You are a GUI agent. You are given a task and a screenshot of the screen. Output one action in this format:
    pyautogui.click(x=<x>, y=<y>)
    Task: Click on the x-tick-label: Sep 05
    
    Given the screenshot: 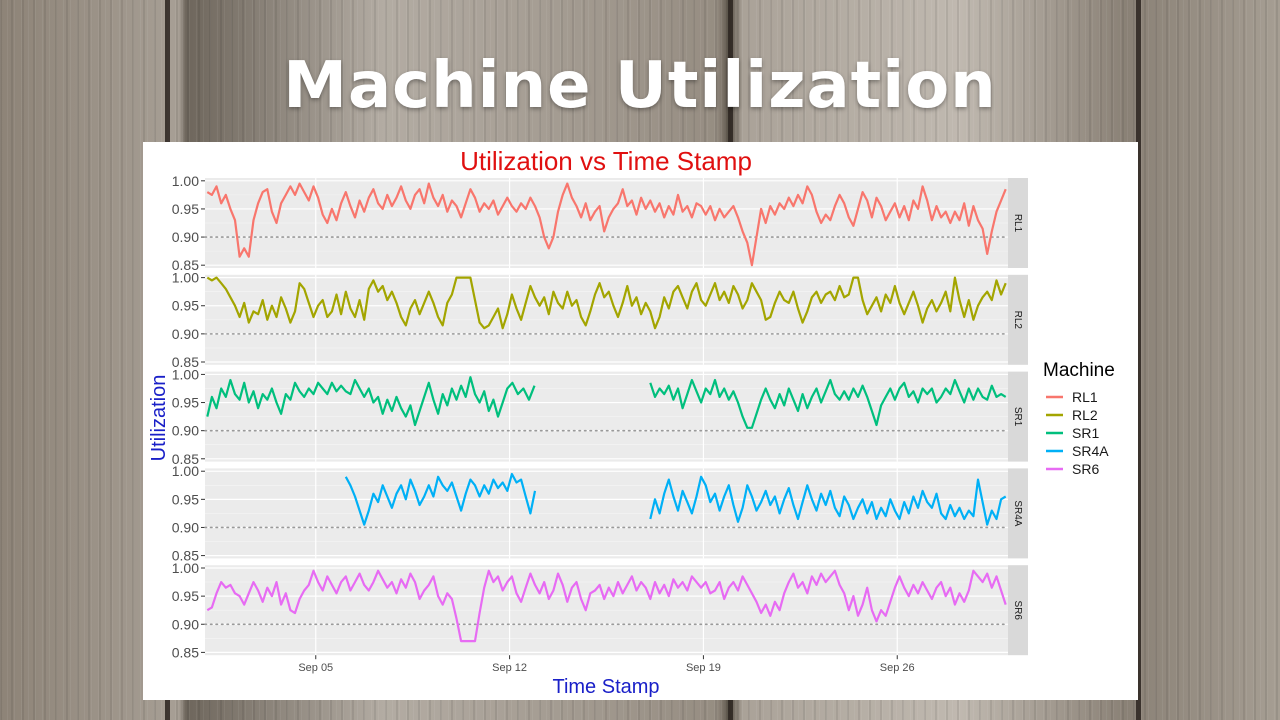 What is the action you would take?
    pyautogui.click(x=315, y=668)
    